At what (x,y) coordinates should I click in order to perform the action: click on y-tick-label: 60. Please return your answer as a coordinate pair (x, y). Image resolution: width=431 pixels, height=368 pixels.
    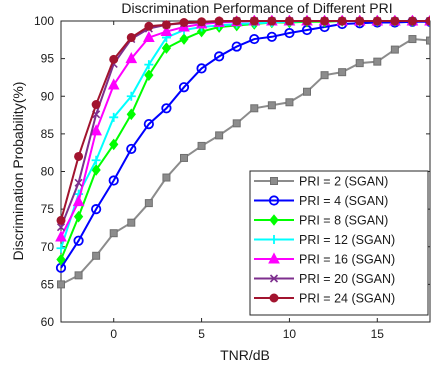
    Looking at the image, I should click on (48, 322).